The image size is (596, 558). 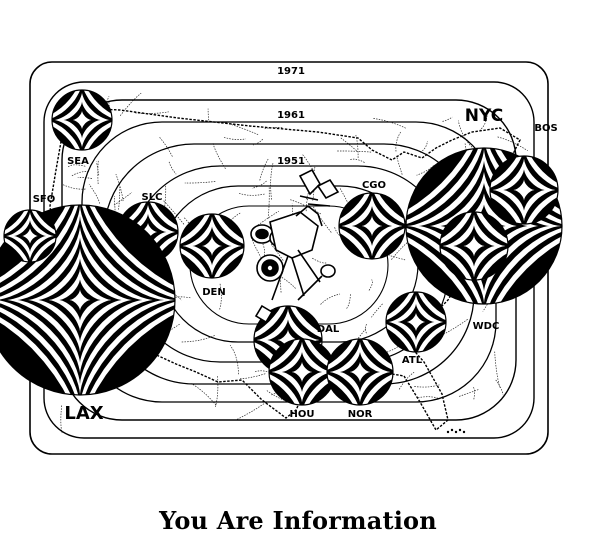 What do you see at coordinates (30, 236) in the screenshot?
I see `city-burst-sfo` at bounding box center [30, 236].